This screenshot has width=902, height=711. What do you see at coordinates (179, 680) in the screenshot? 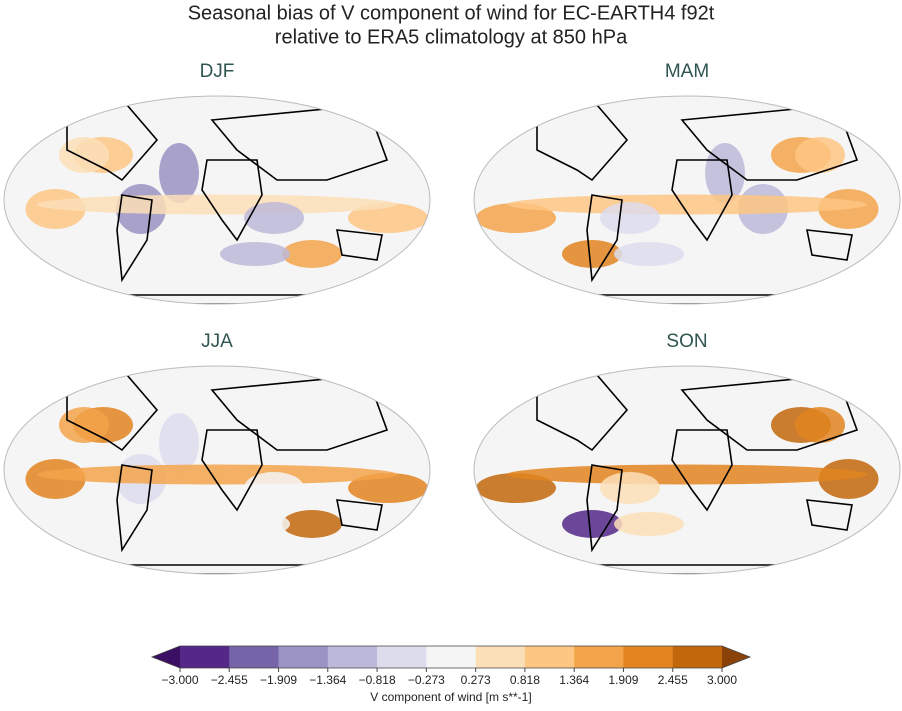
I see `colorbar-tick-label: −3.000` at bounding box center [179, 680].